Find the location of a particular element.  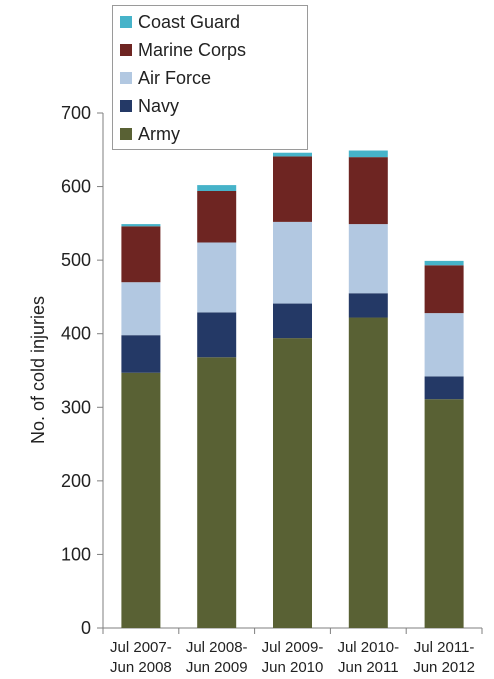

y-tick-label: 0 is located at coordinates (86, 628).